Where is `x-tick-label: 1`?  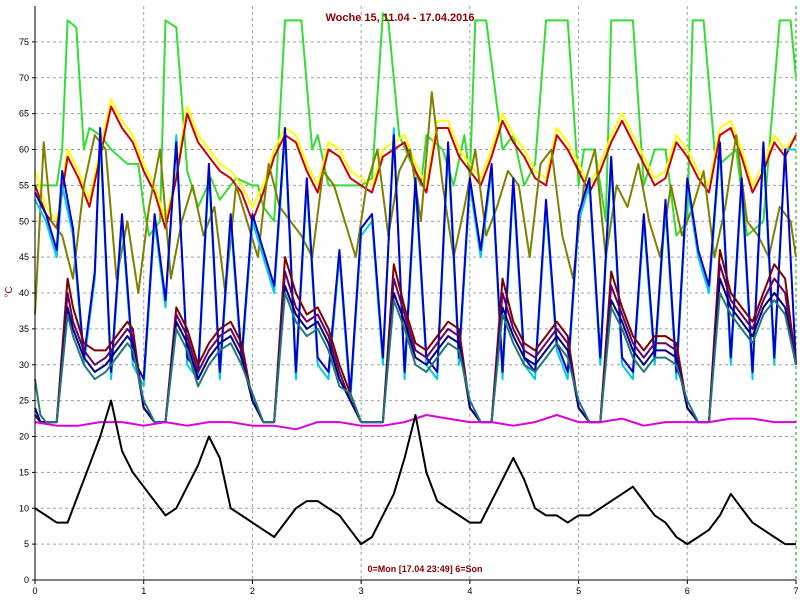 x-tick-label: 1 is located at coordinates (143, 591).